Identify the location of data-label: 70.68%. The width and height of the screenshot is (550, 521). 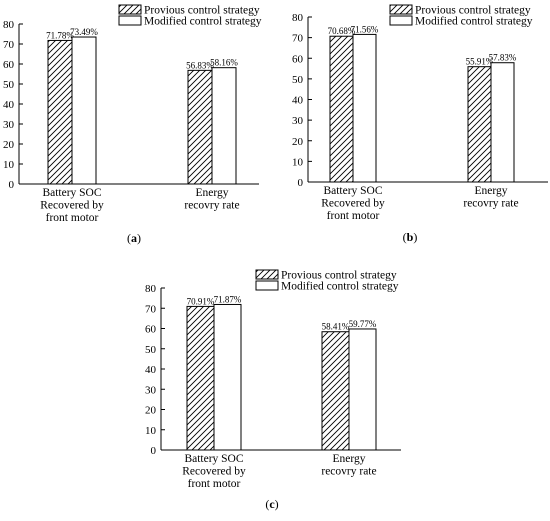
(342, 31).